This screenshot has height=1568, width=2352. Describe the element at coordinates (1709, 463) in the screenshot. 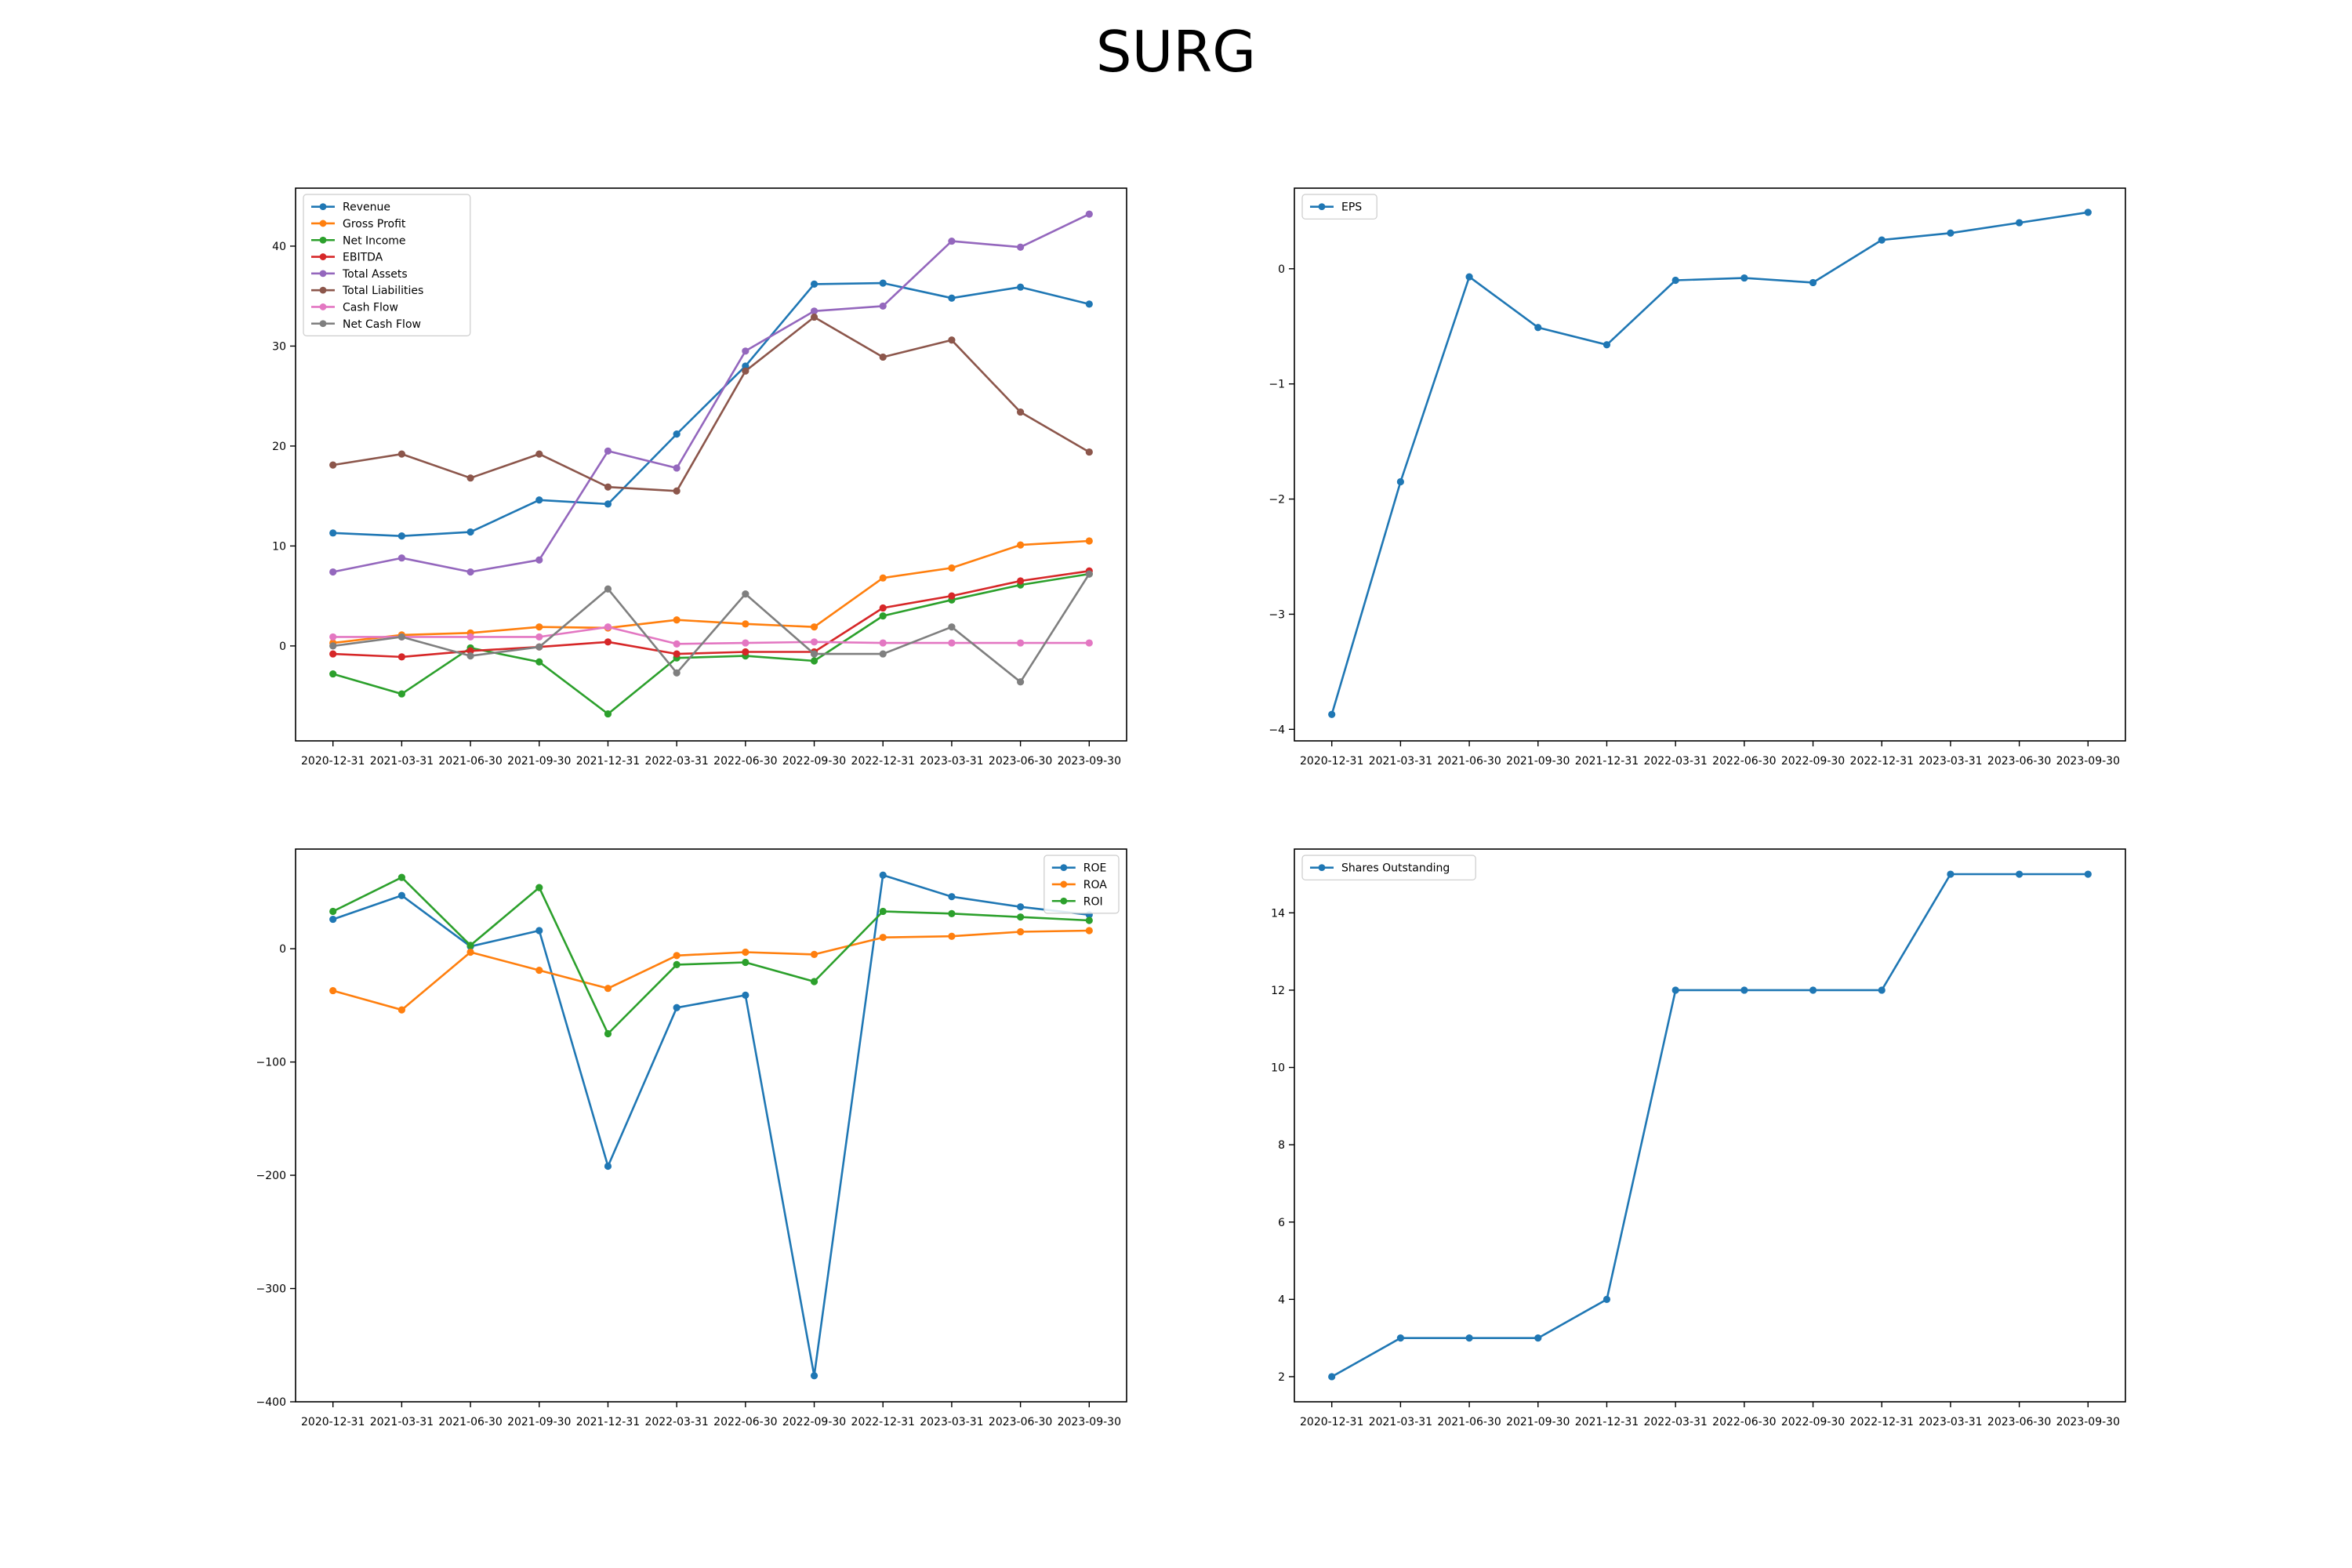

I see `series-line-eps` at that location.